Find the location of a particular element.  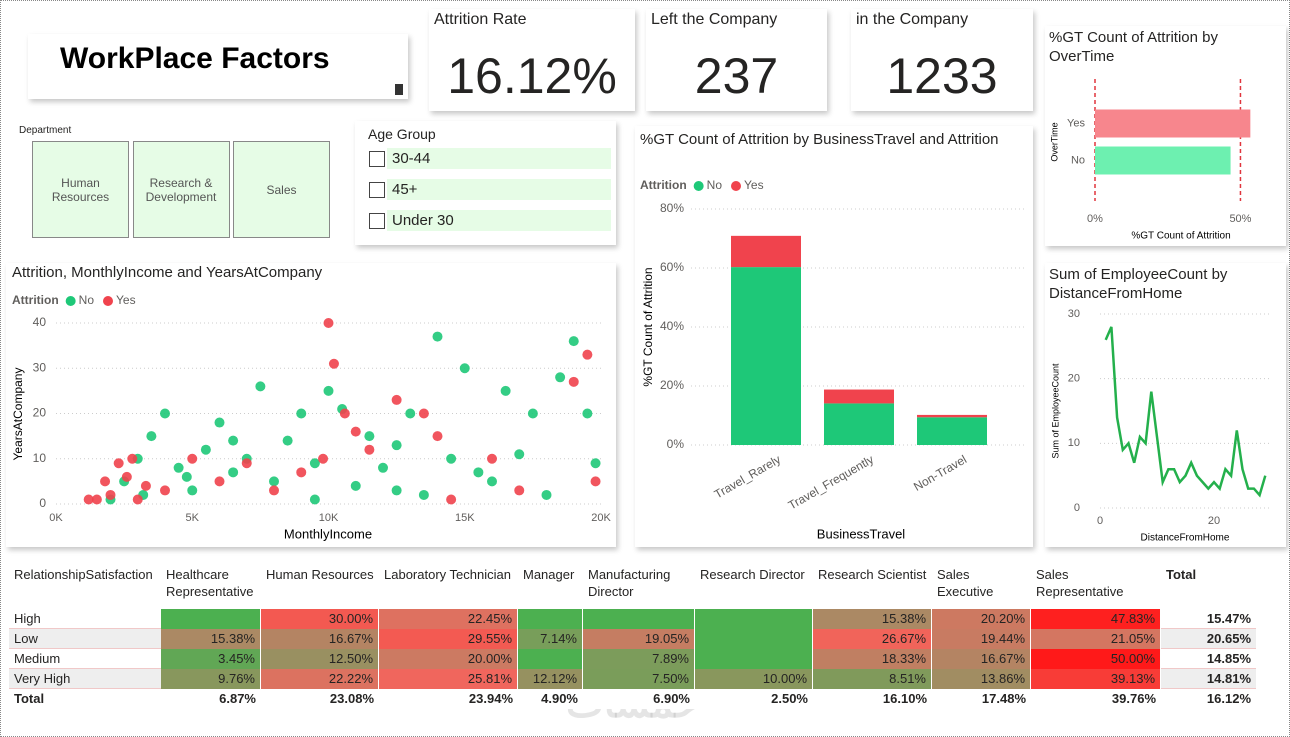

kpi-value: 237 is located at coordinates (736, 76).